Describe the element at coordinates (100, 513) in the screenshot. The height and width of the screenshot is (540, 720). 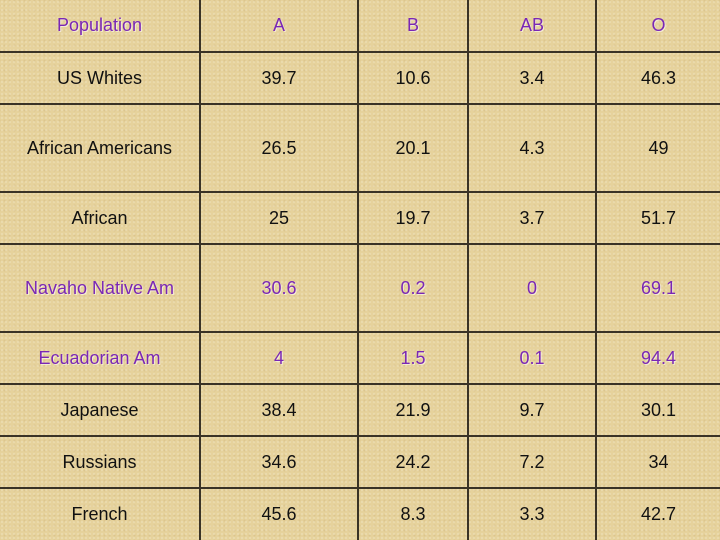
I see `population-cell: French` at that location.